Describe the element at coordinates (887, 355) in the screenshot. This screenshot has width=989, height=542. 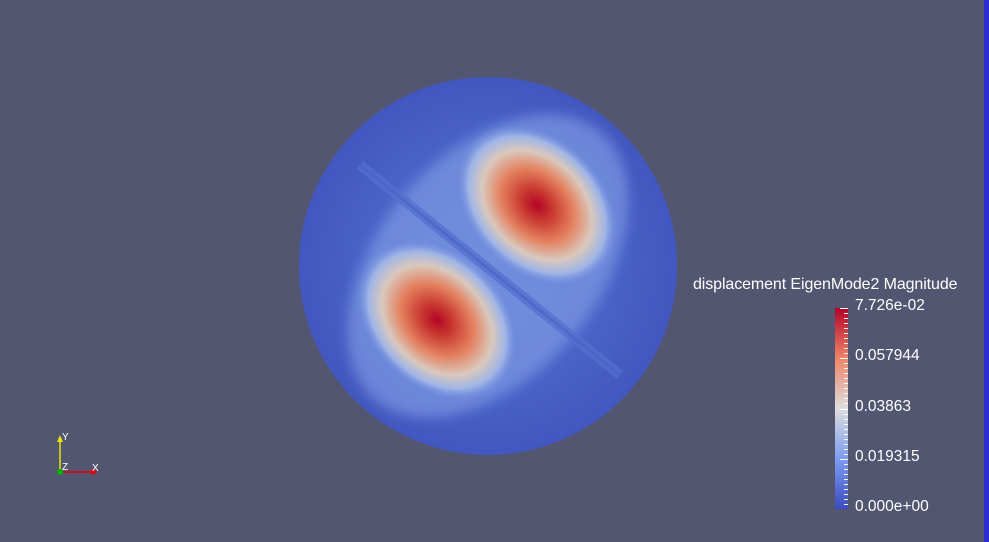
I see `scalar-bar-tick-label: 0.057944` at that location.